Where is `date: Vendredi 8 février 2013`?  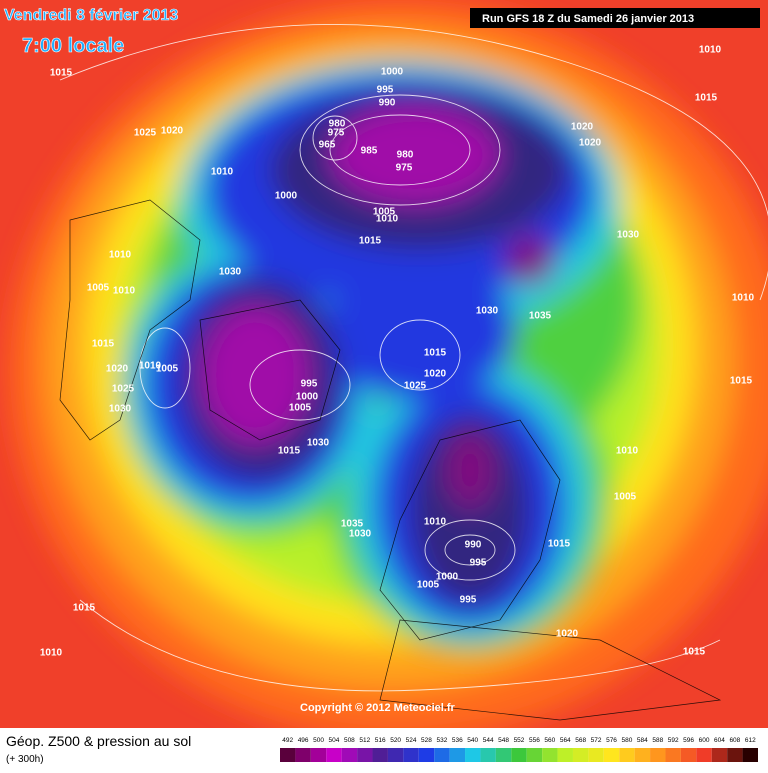
date: Vendredi 8 février 2013 is located at coordinates (91, 15).